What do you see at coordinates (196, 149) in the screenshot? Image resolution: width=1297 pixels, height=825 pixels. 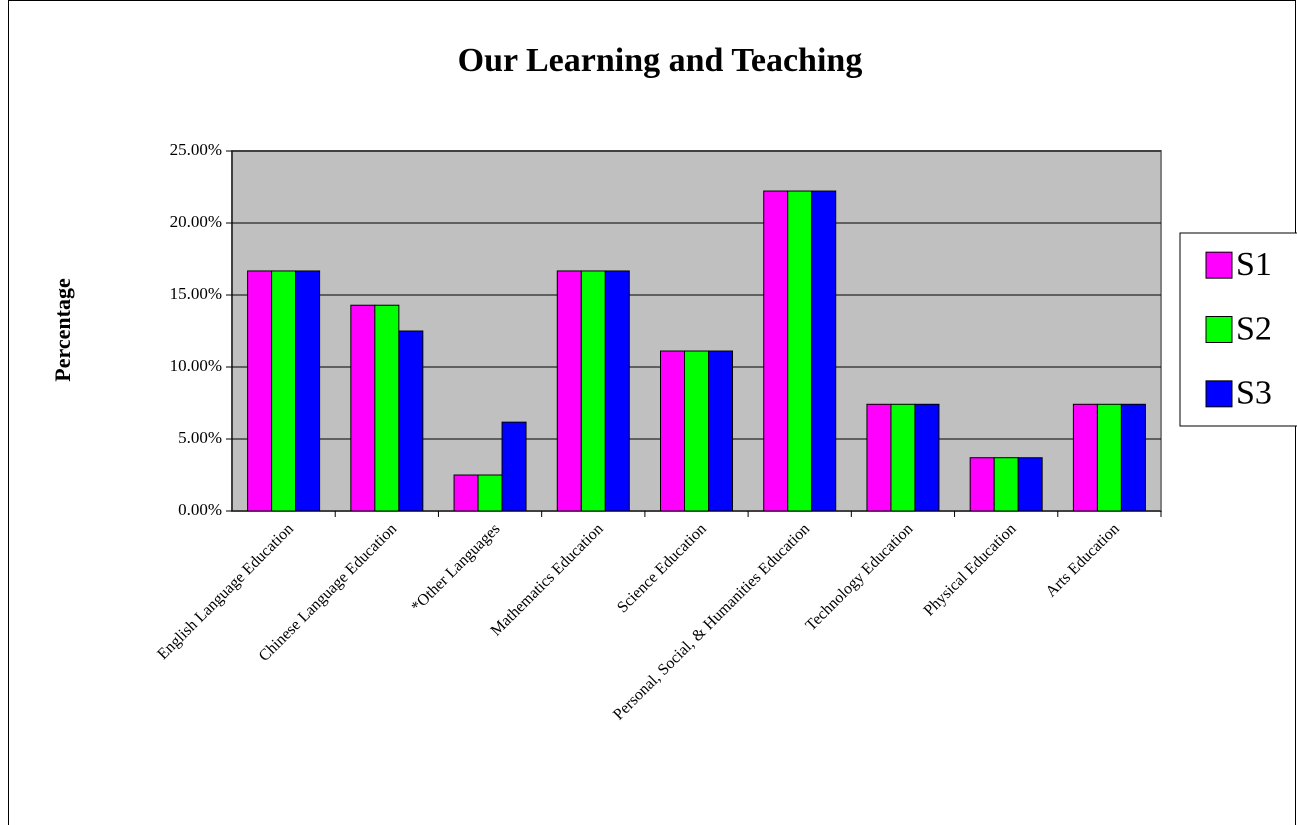 I see `y-tick-label: 25.00%` at bounding box center [196, 149].